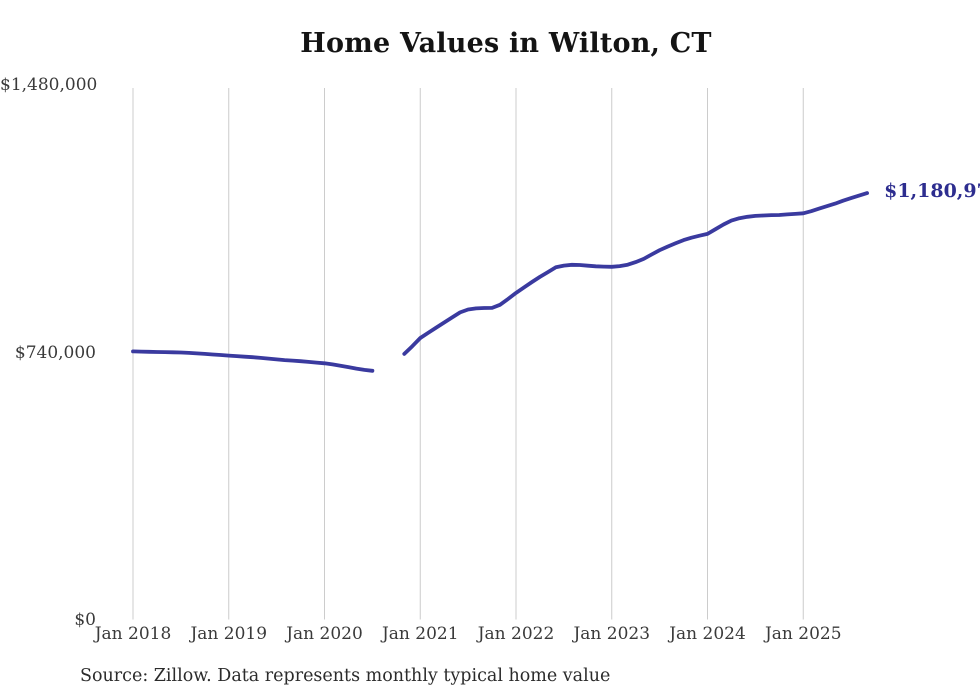 The width and height of the screenshot is (980, 699). What do you see at coordinates (324, 634) in the screenshot?
I see `x-tick-label: Jan 2020` at bounding box center [324, 634].